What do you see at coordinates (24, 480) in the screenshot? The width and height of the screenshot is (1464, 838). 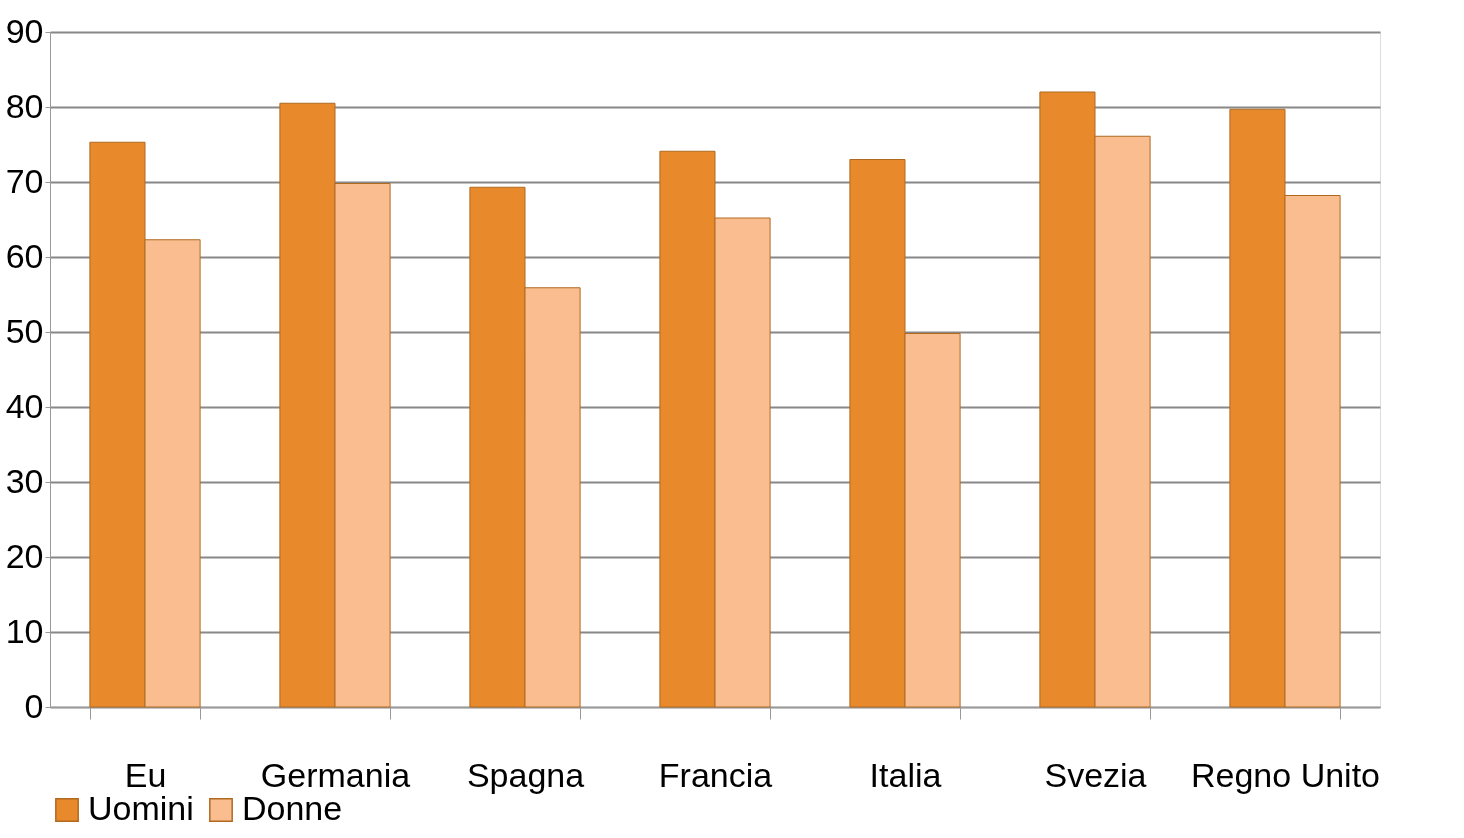 I see `y-tick-label: 30` at bounding box center [24, 480].